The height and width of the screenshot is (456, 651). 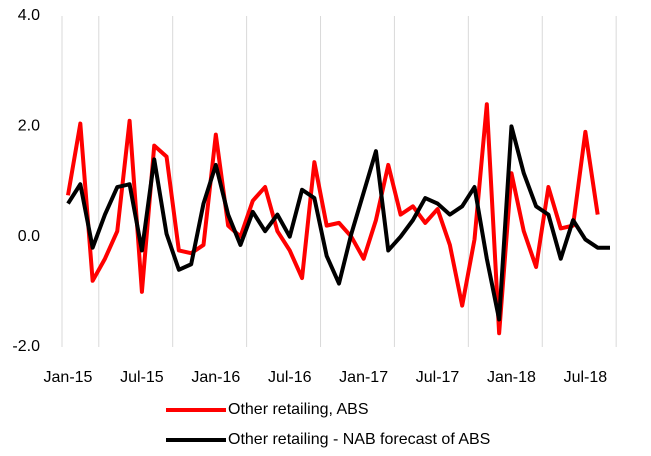 What do you see at coordinates (29, 236) in the screenshot?
I see `y-tick-label: 0.0` at bounding box center [29, 236].